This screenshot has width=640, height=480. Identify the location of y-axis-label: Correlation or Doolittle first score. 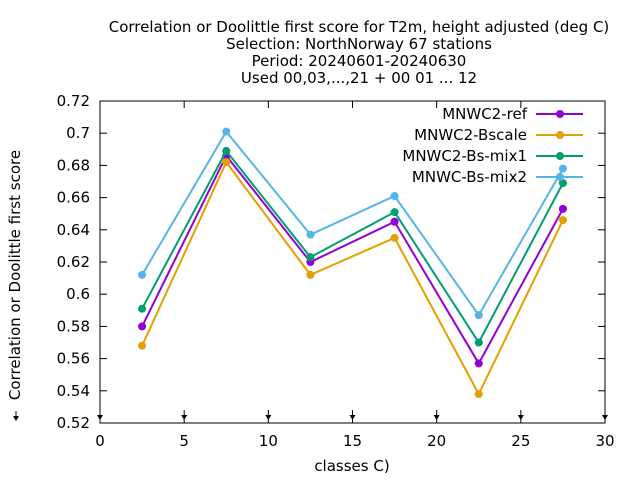
(15, 275).